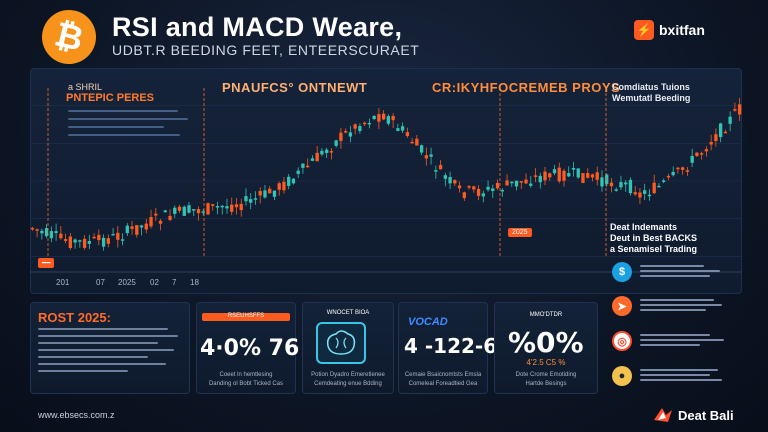 This screenshot has width=768, height=432. I want to click on bitcoin-logo-icon: ₿, so click(69, 37).